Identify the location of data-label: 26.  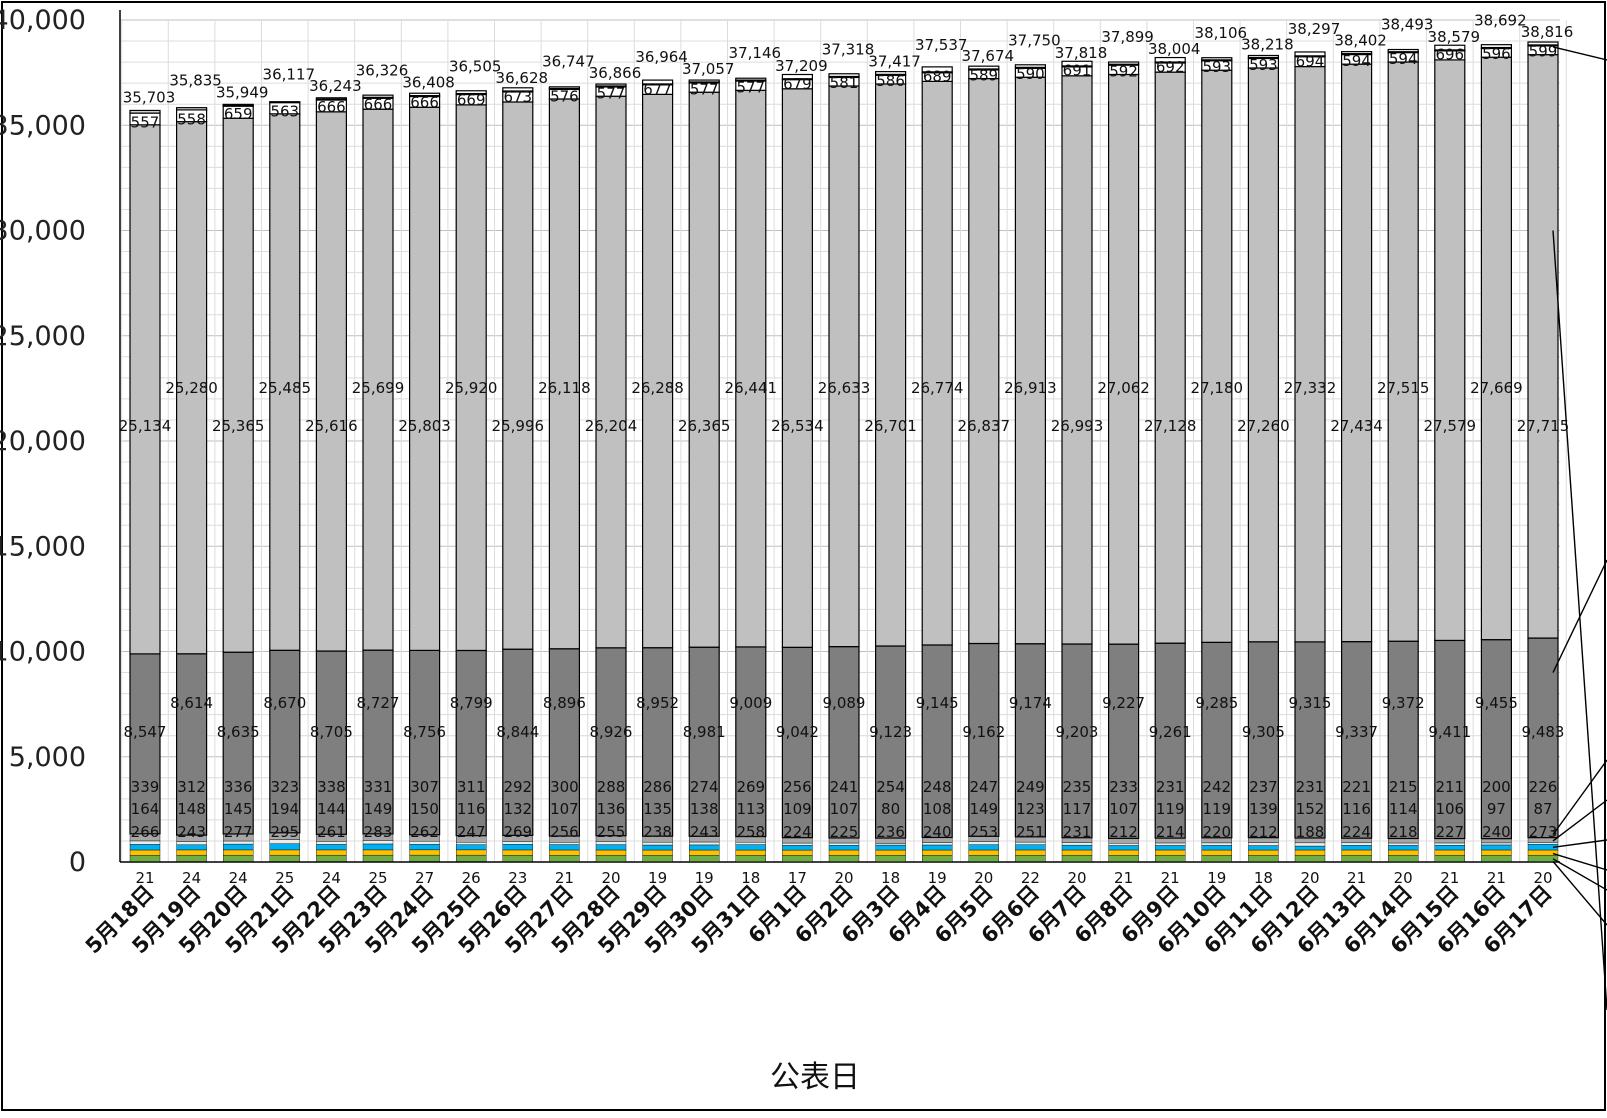
(471, 878).